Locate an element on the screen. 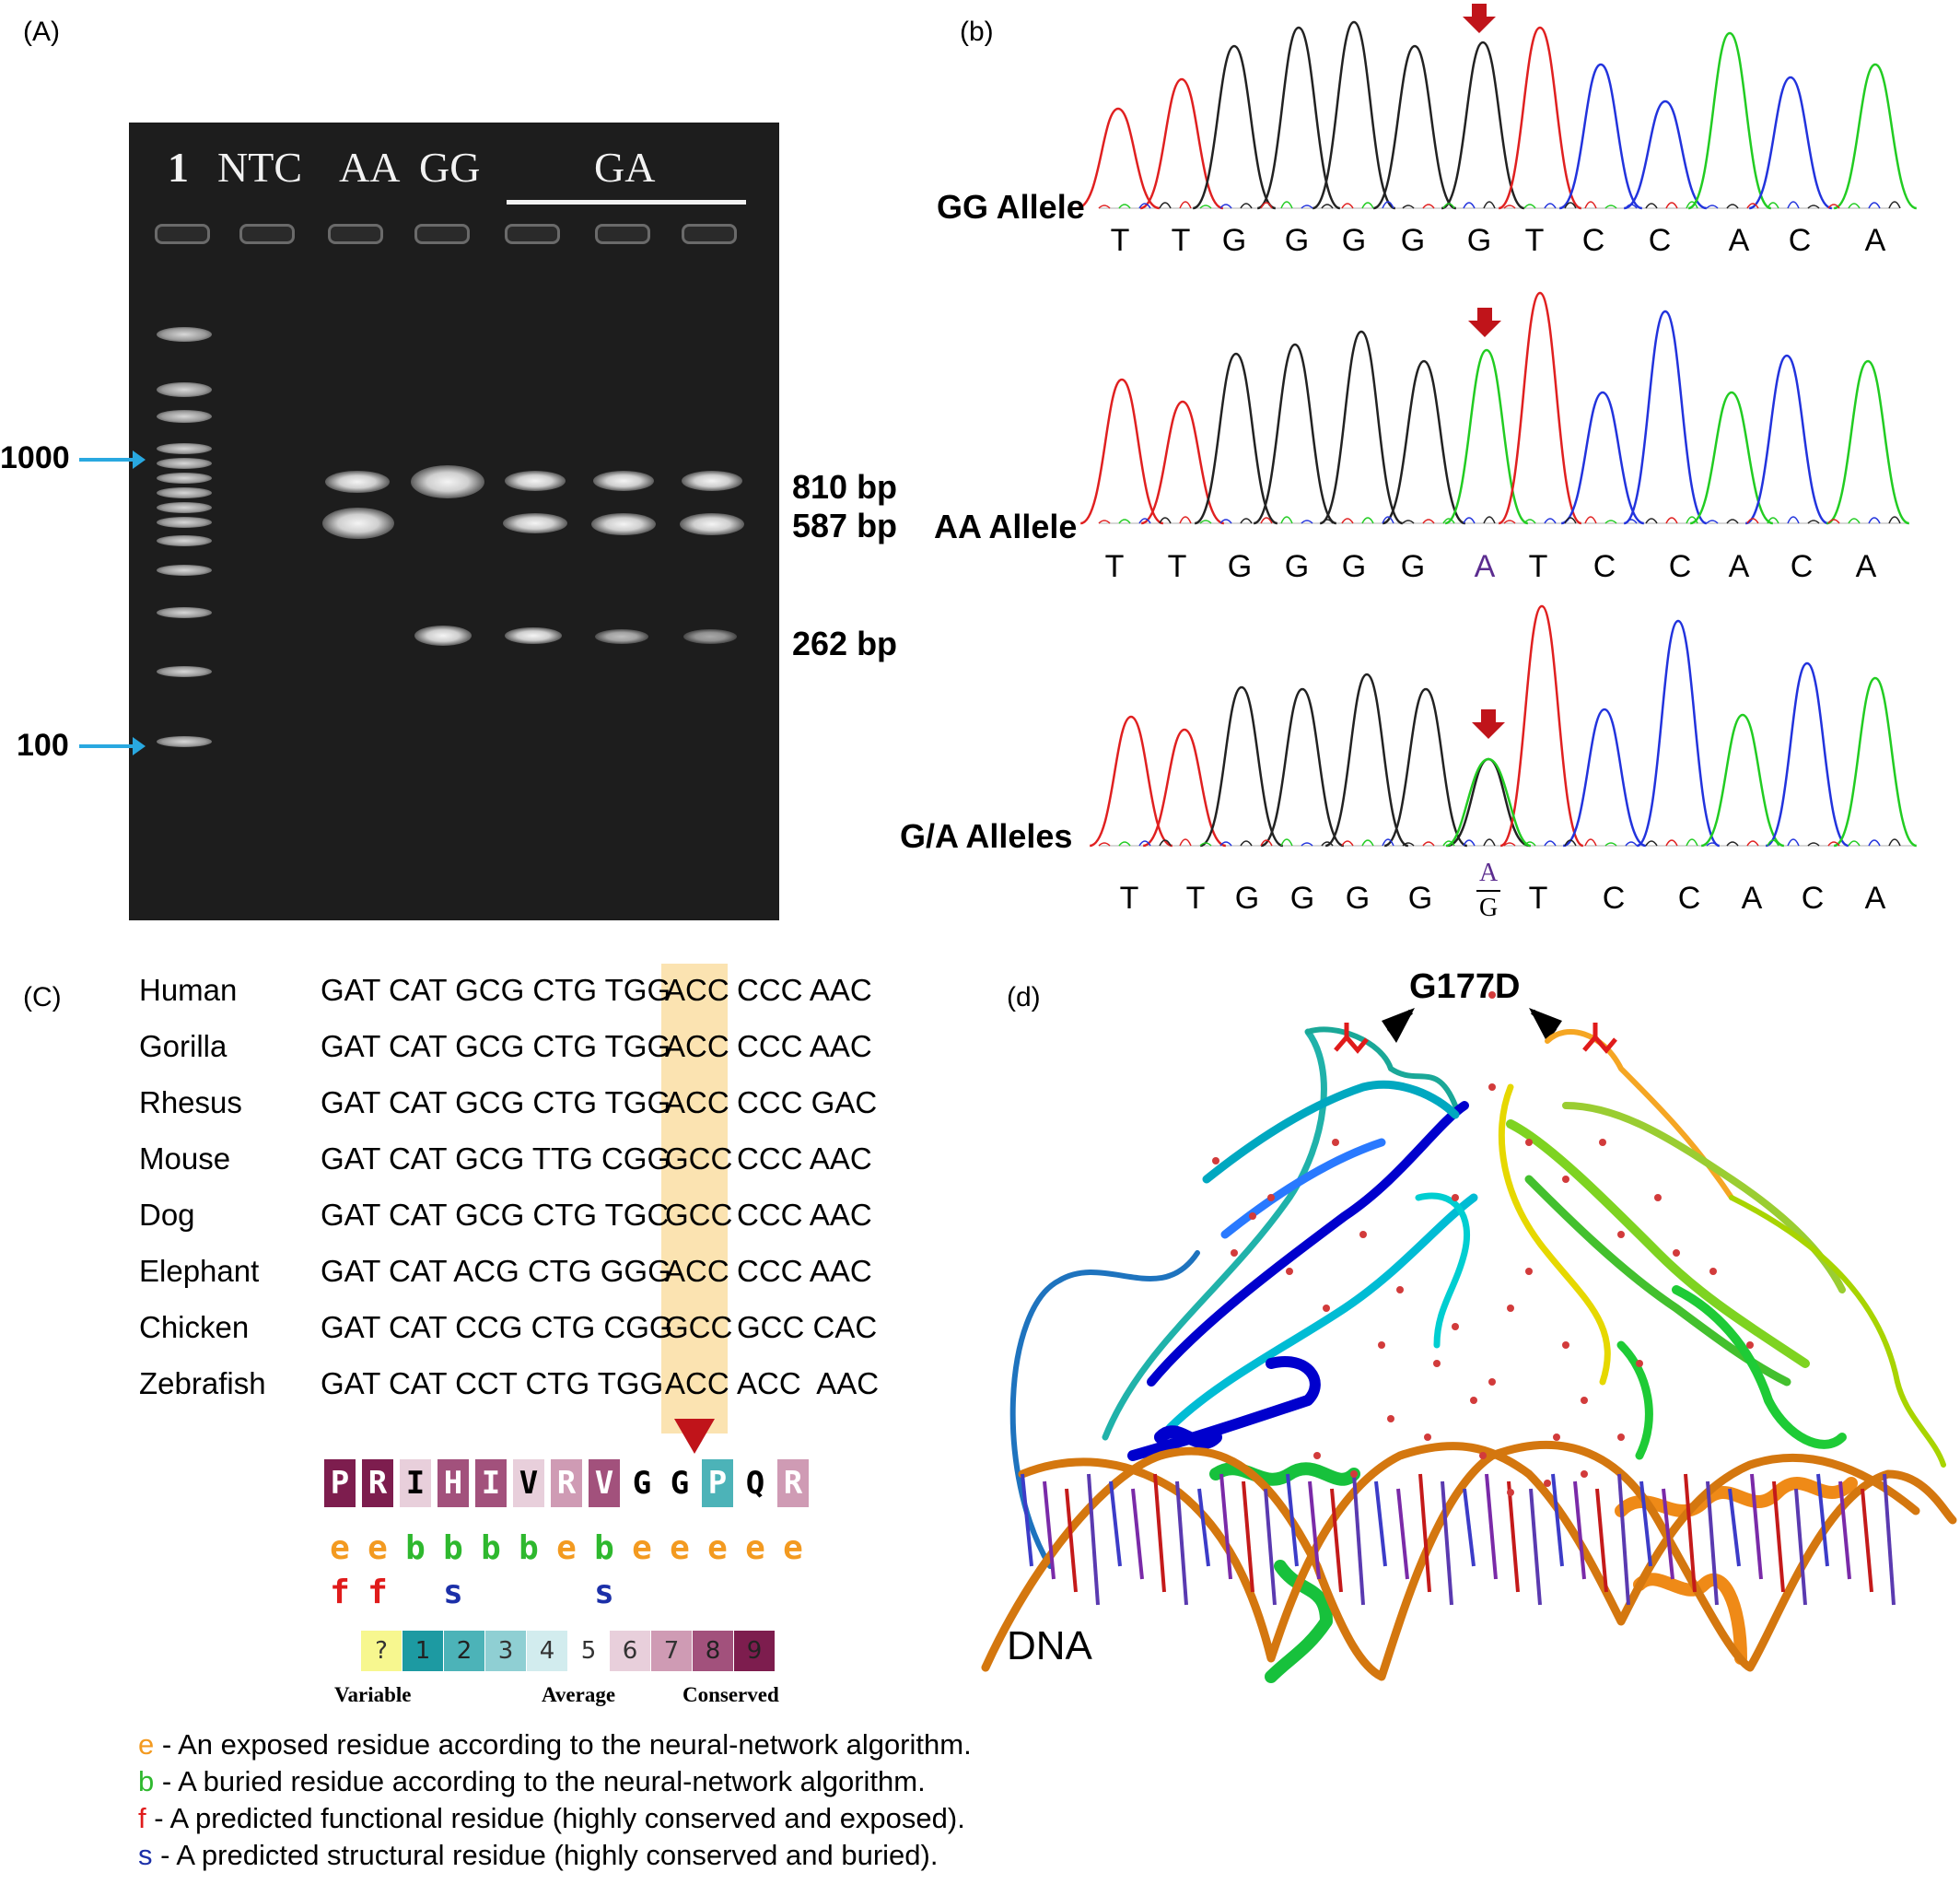  lane-label-ladder: 1 is located at coordinates (178, 167).